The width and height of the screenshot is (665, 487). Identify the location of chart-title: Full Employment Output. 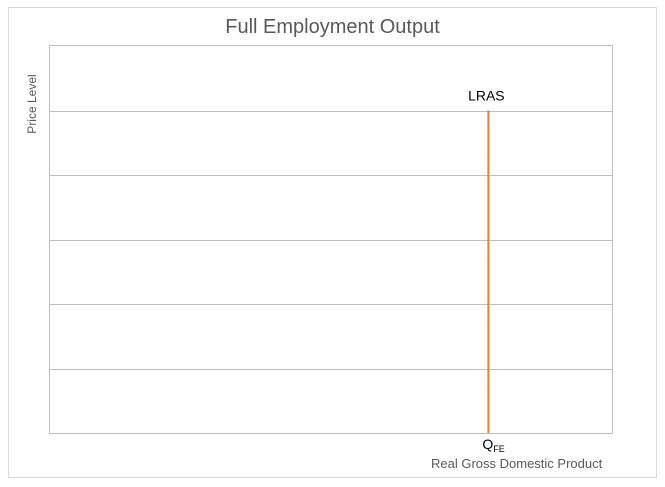
(332, 27).